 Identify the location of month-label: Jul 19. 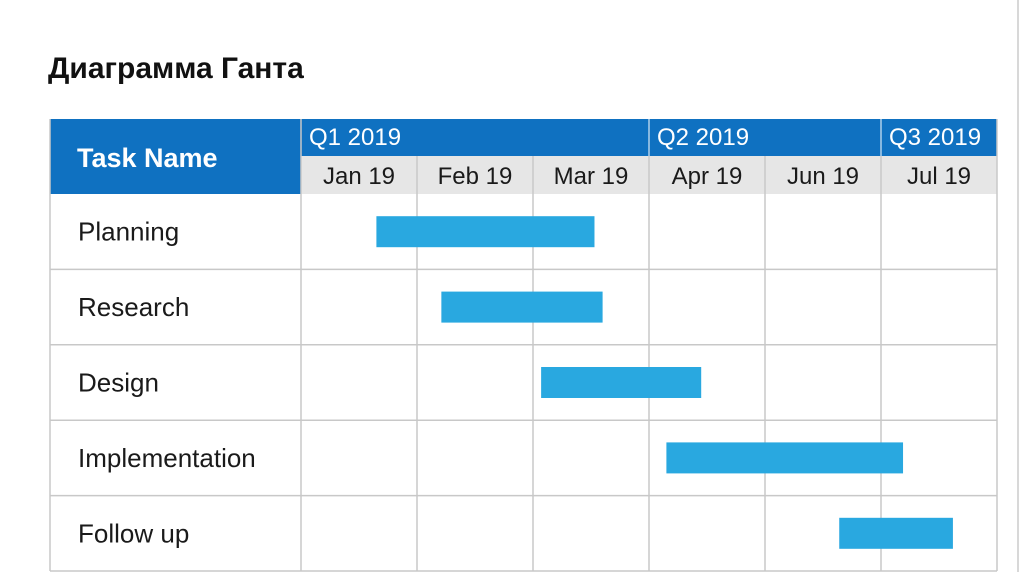
(939, 176).